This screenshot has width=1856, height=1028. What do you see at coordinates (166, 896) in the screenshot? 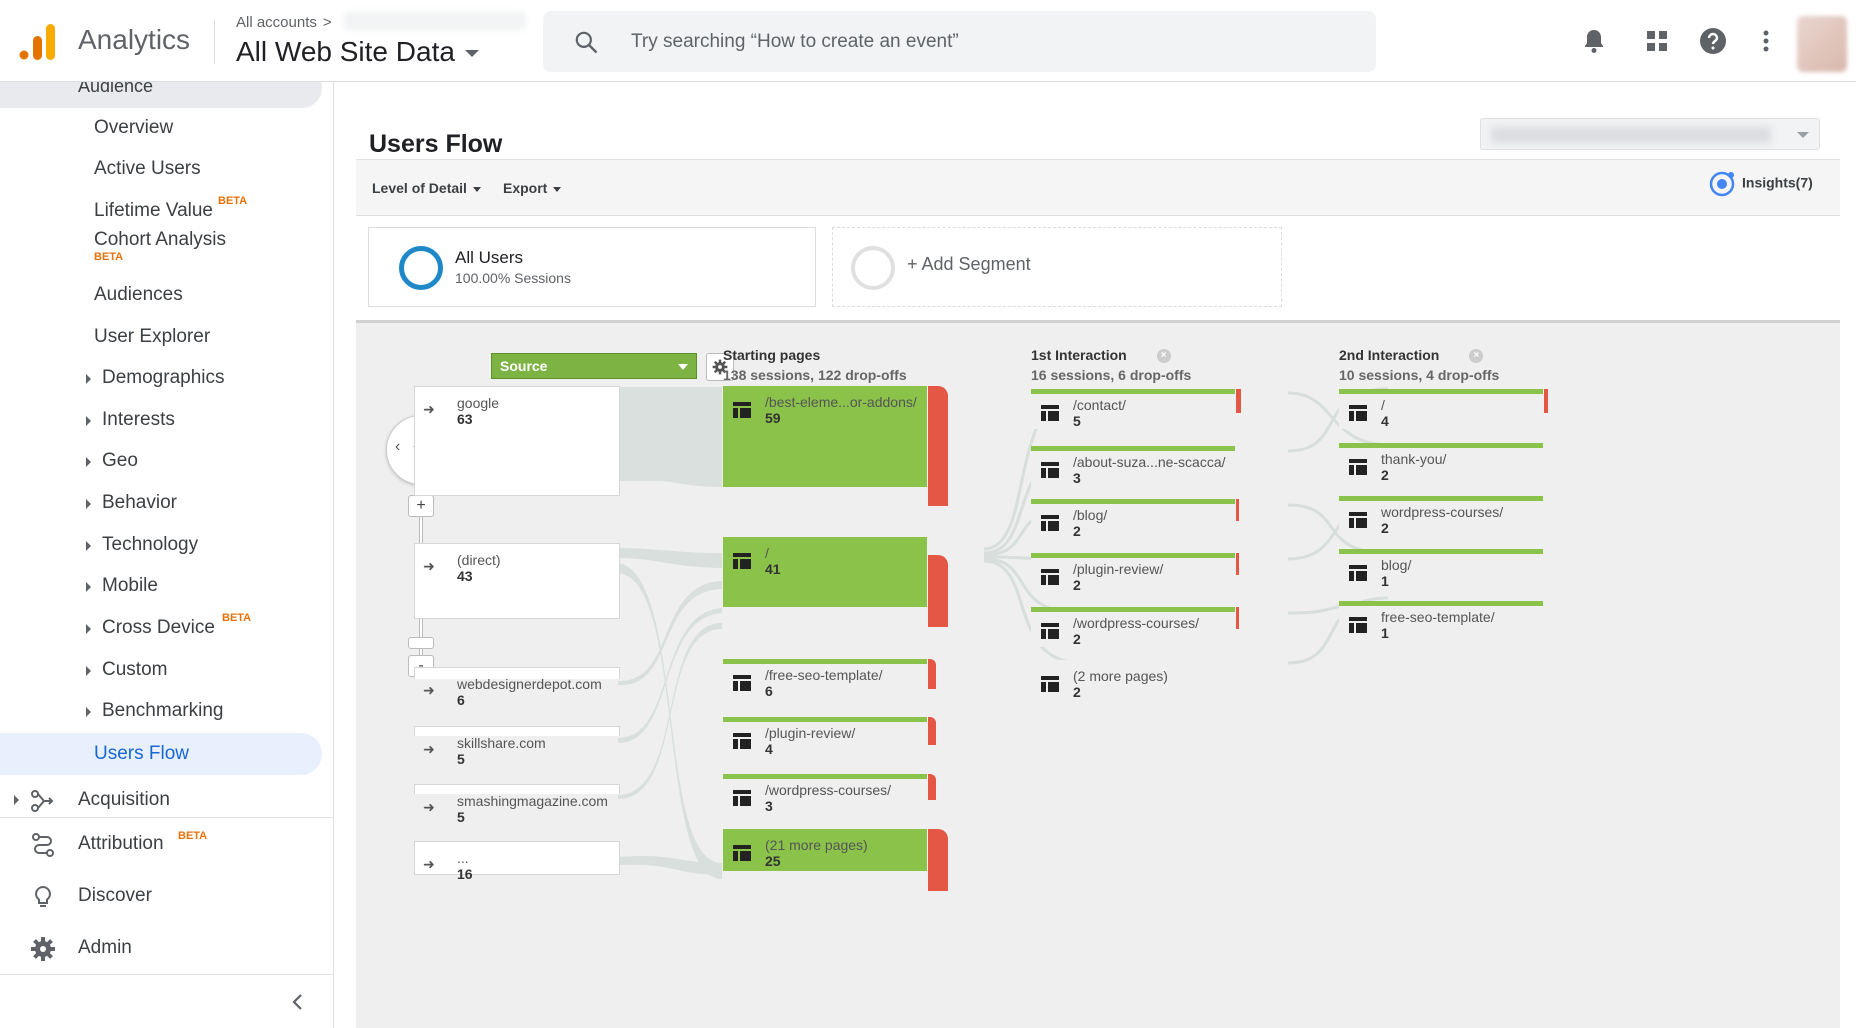
I see `sidebar-section-discover: Discover` at bounding box center [166, 896].